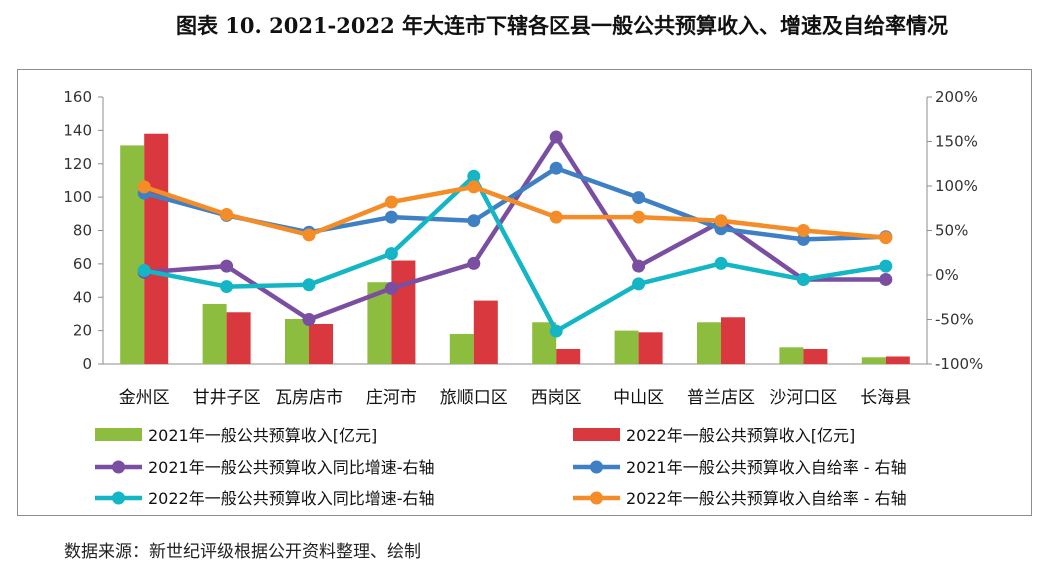 This screenshot has height=572, width=1054. Describe the element at coordinates (951, 231) in the screenshot. I see `right-tick-label: 50%` at that location.